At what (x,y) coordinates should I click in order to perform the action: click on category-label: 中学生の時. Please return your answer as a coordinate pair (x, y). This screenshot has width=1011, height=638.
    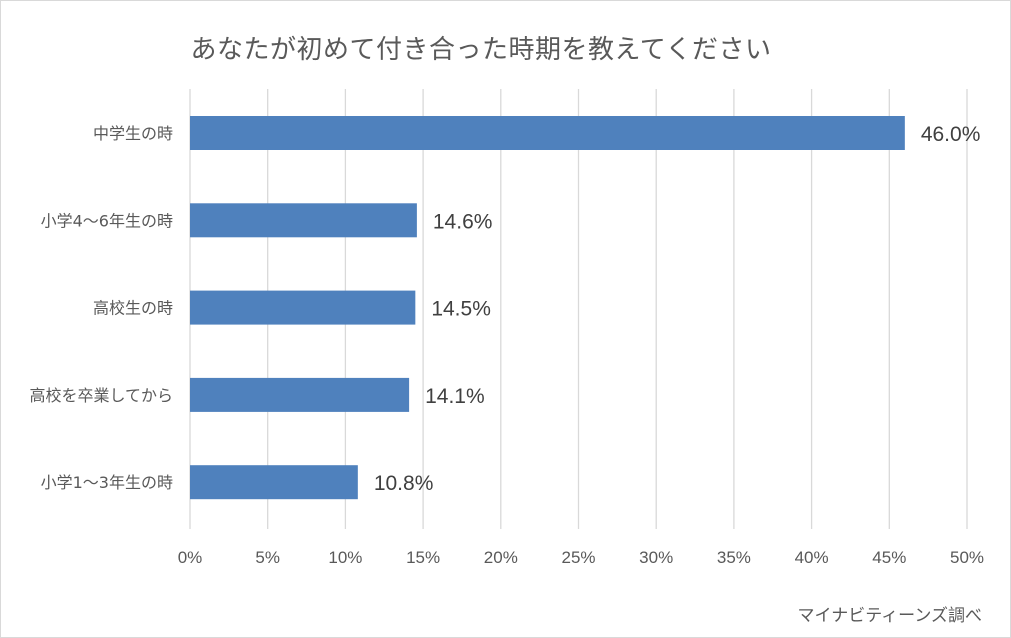
    Looking at the image, I should click on (133, 133).